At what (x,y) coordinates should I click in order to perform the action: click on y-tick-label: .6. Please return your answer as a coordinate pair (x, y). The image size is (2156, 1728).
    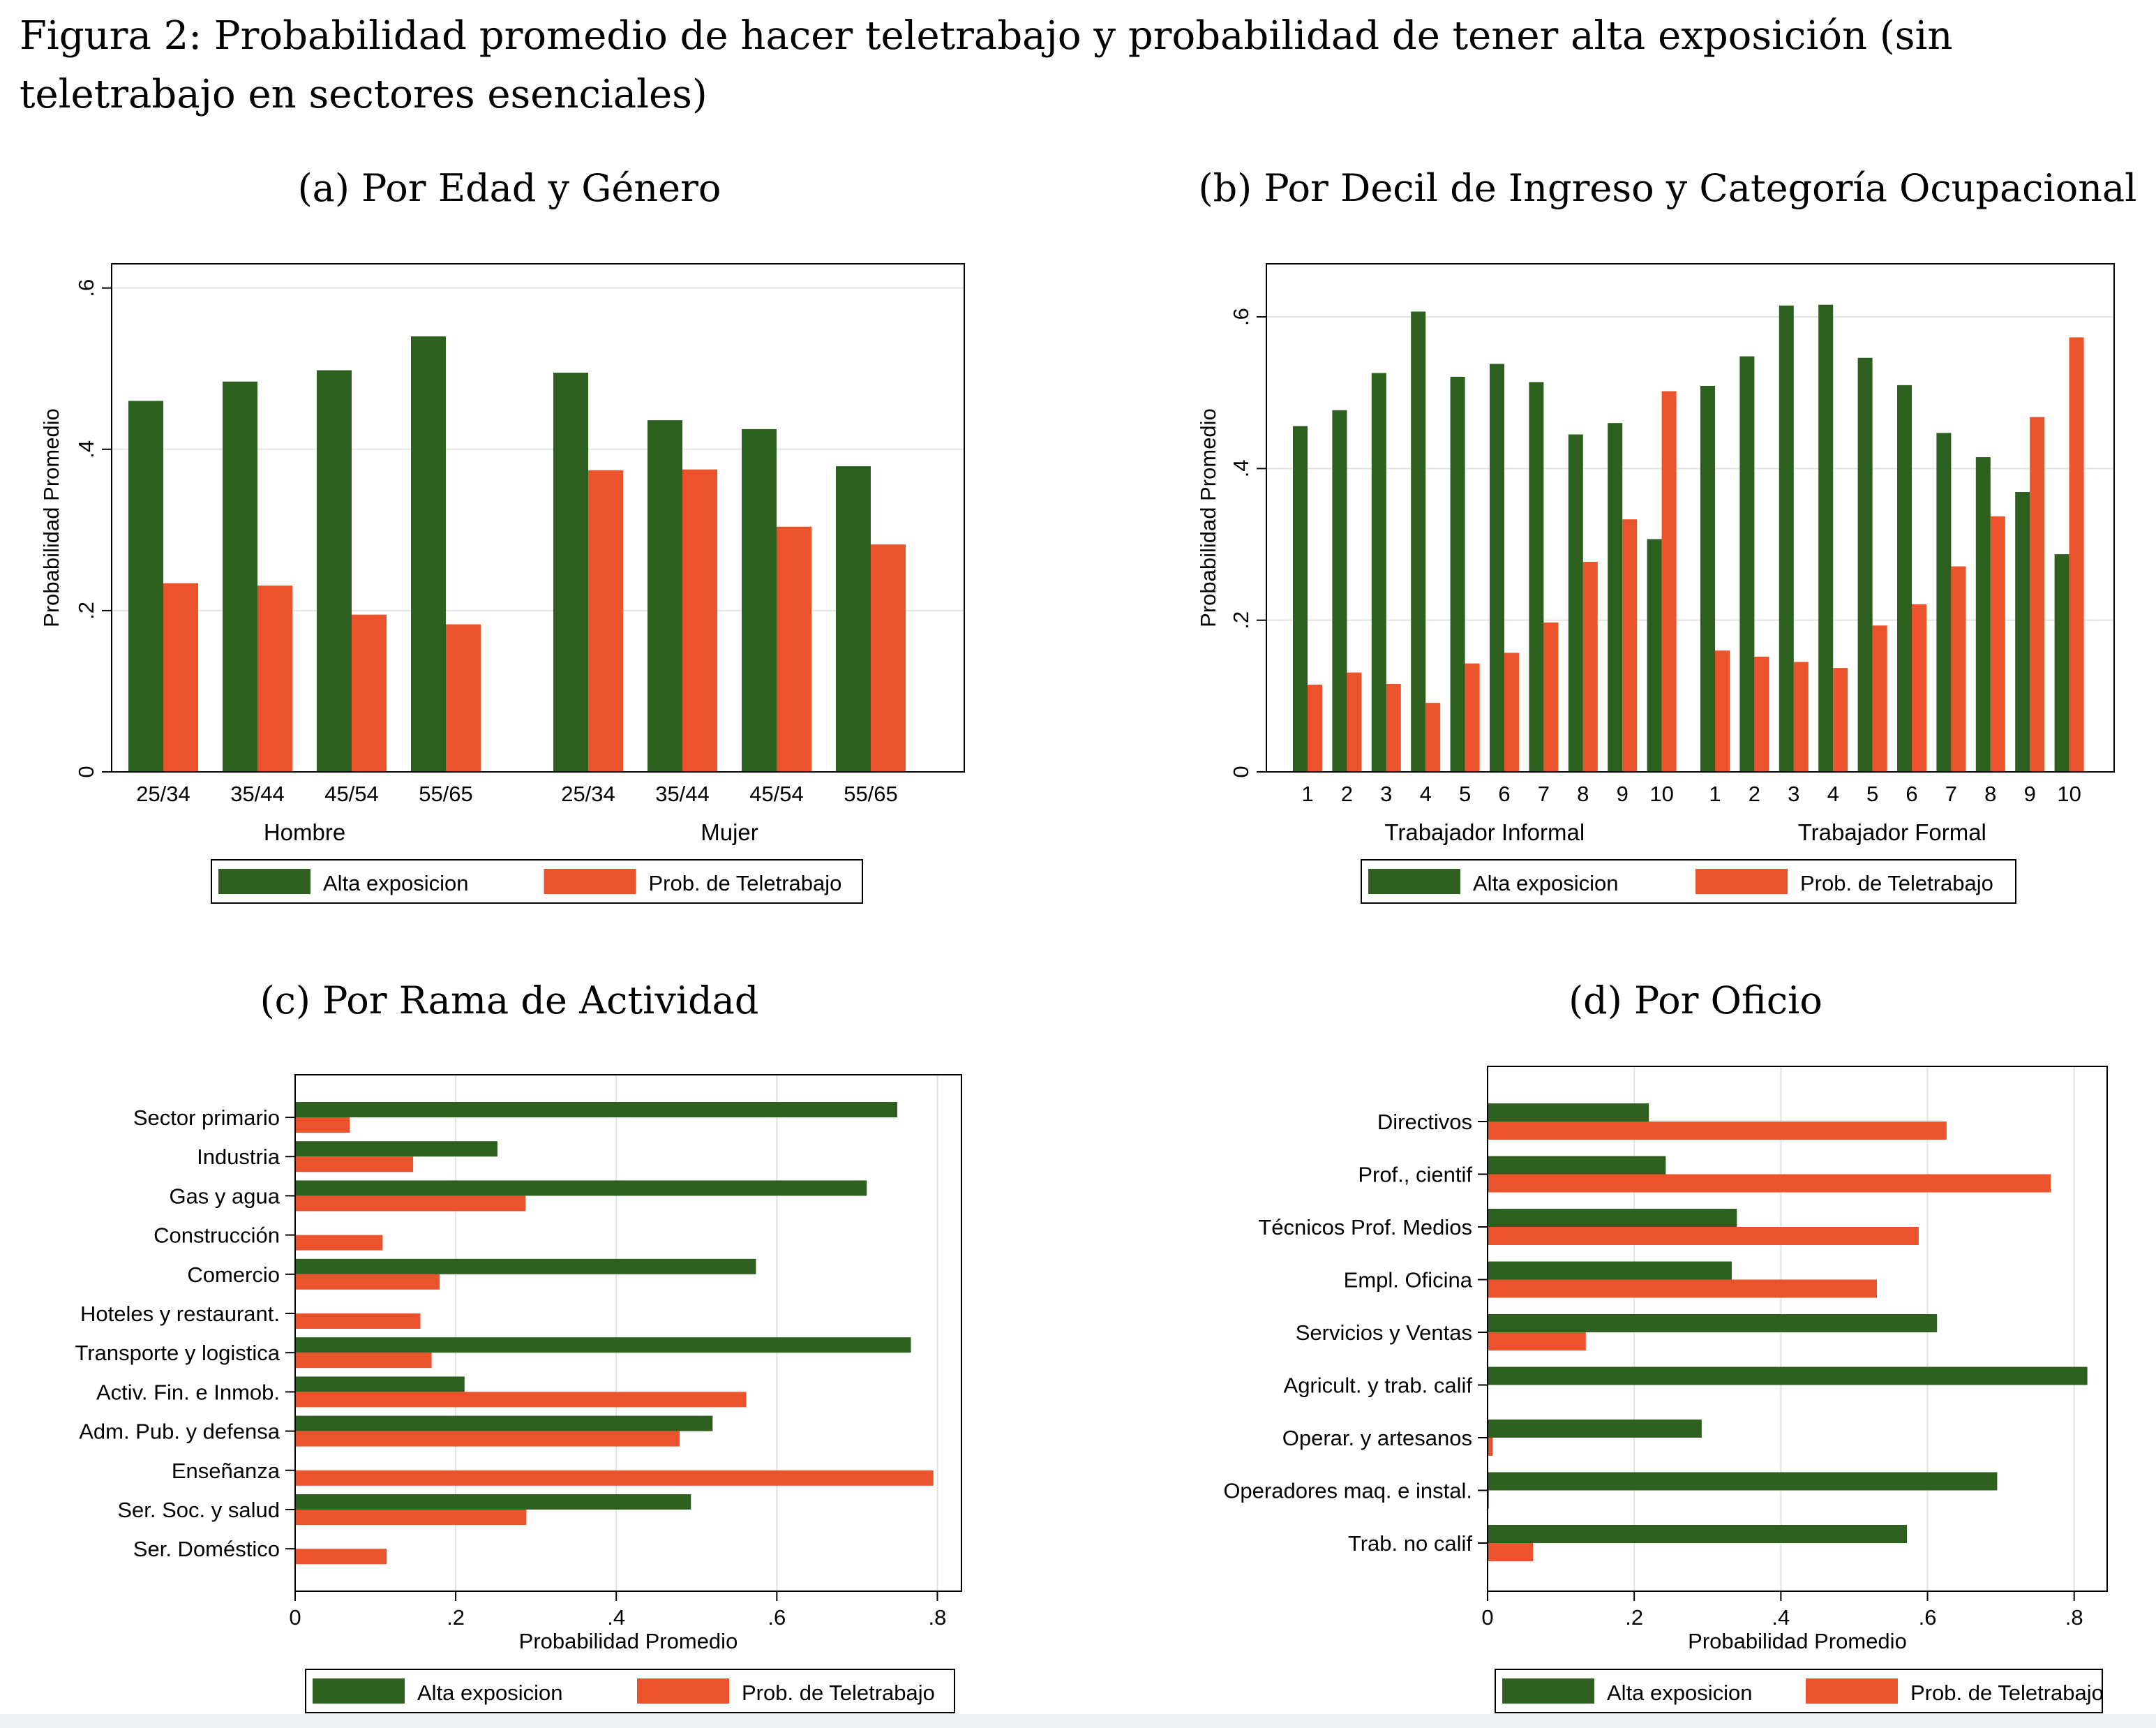
    Looking at the image, I should click on (1241, 317).